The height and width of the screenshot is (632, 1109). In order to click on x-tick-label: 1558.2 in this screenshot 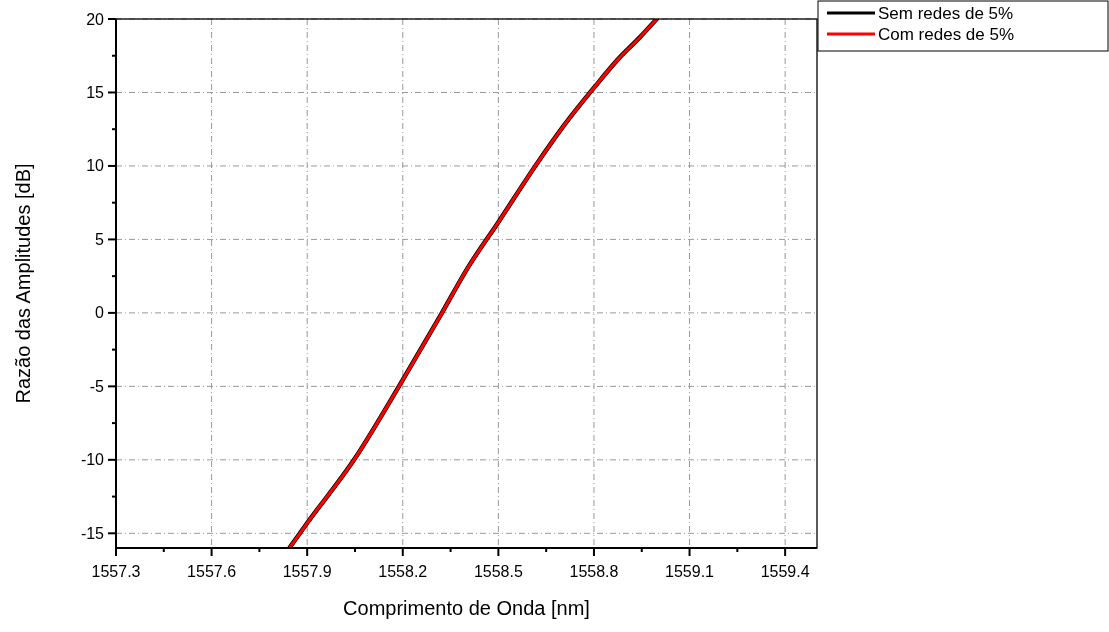, I will do `click(403, 571)`.